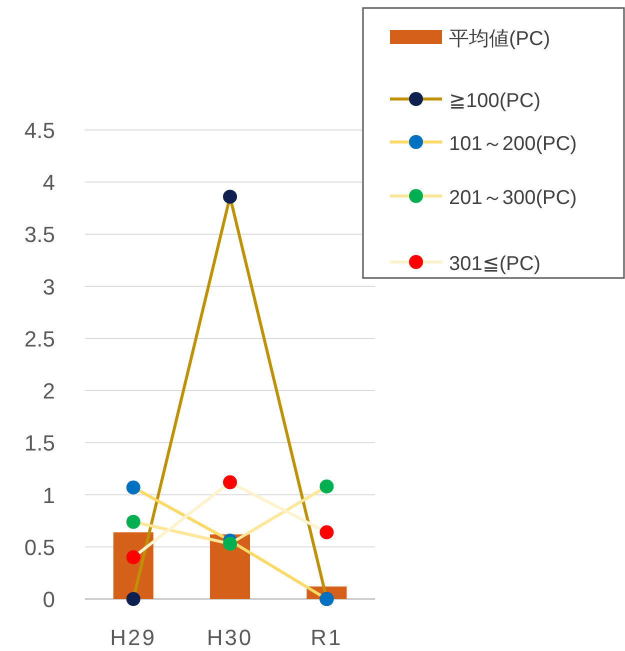 This screenshot has width=625, height=651. What do you see at coordinates (326, 637) in the screenshot?
I see `x-tick-label: R1` at bounding box center [326, 637].